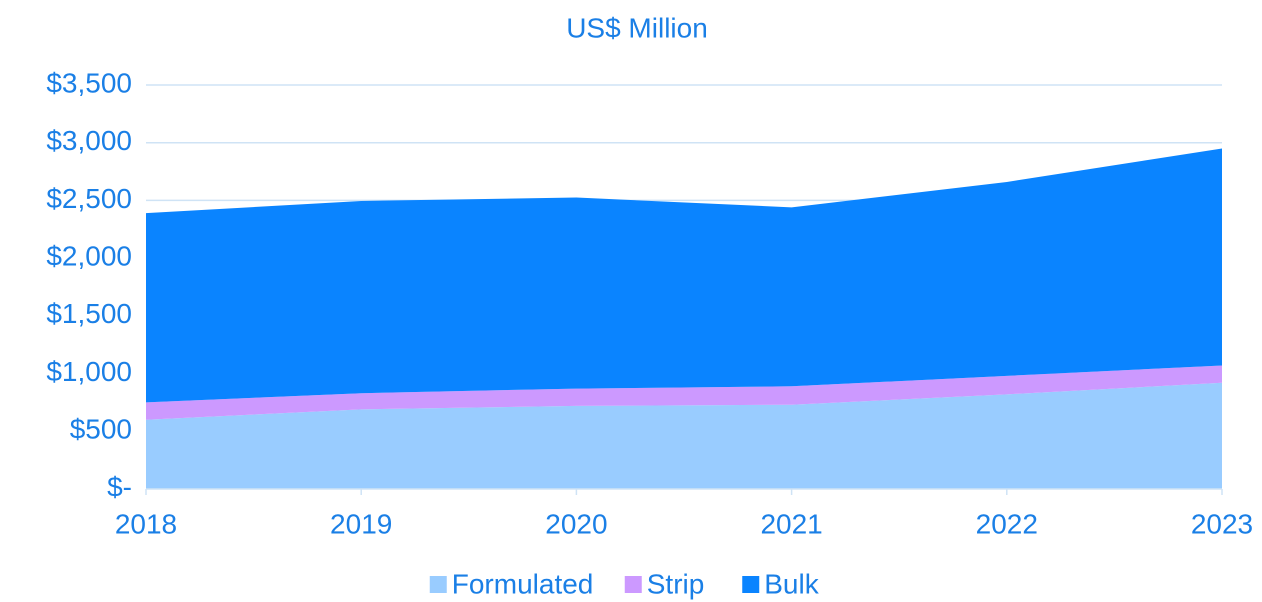 Image resolution: width=1262 pixels, height=602 pixels. Describe the element at coordinates (119, 486) in the screenshot. I see `y-tick-label: $-` at that location.